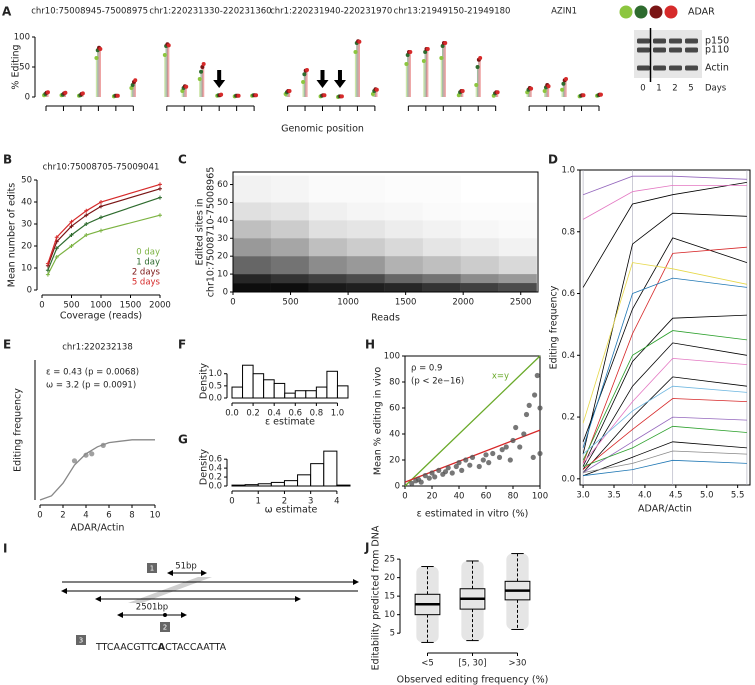 The width and height of the screenshot is (755, 685). I want to click on x-tick-label: 1.0, so click(338, 414).